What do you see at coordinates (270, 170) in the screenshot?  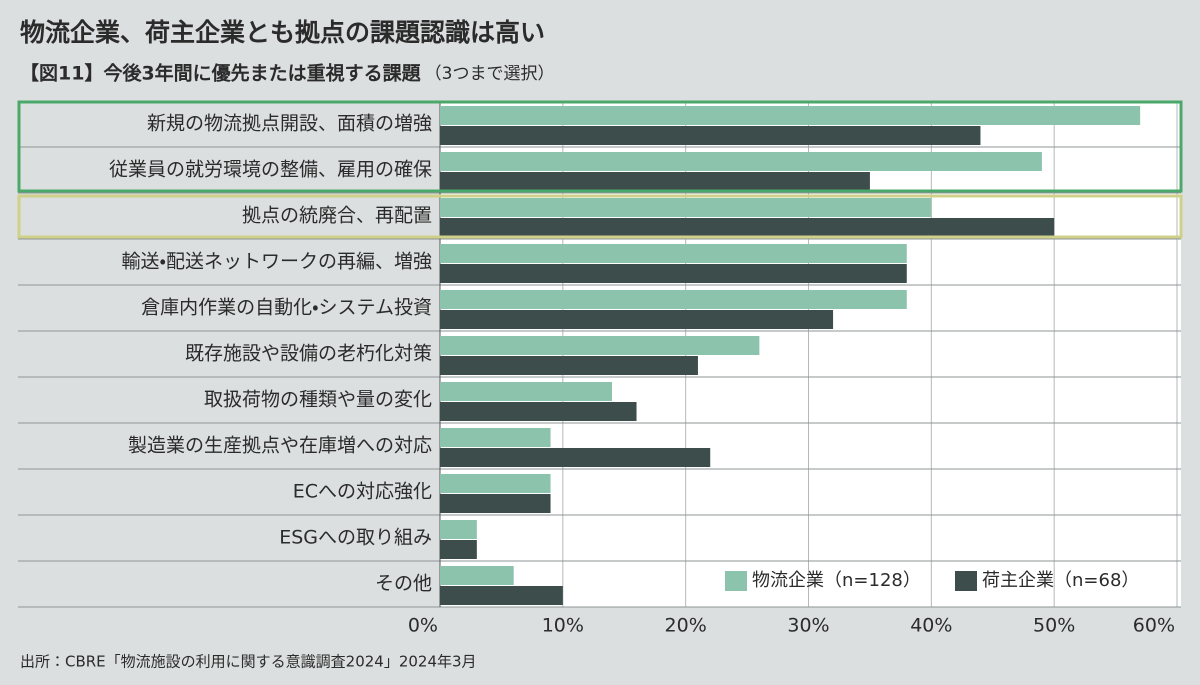 I see `y-tick-label: 従業員の就労環境の整備、雇用の確保` at bounding box center [270, 170].